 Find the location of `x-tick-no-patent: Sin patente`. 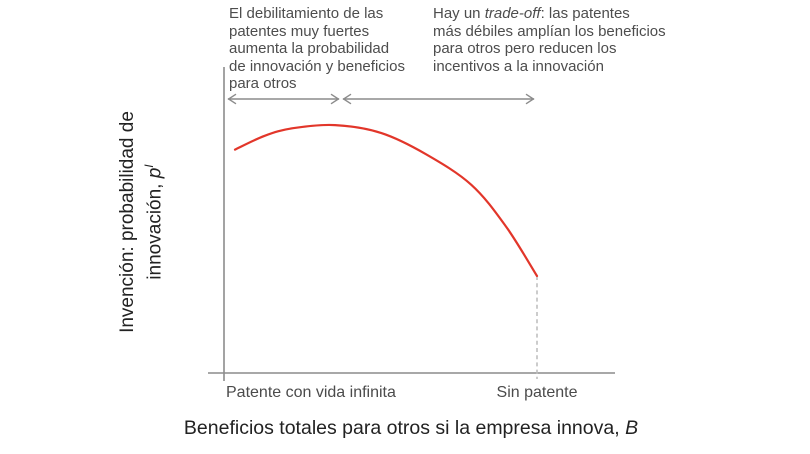

x-tick-no-patent: Sin patente is located at coordinates (537, 392).